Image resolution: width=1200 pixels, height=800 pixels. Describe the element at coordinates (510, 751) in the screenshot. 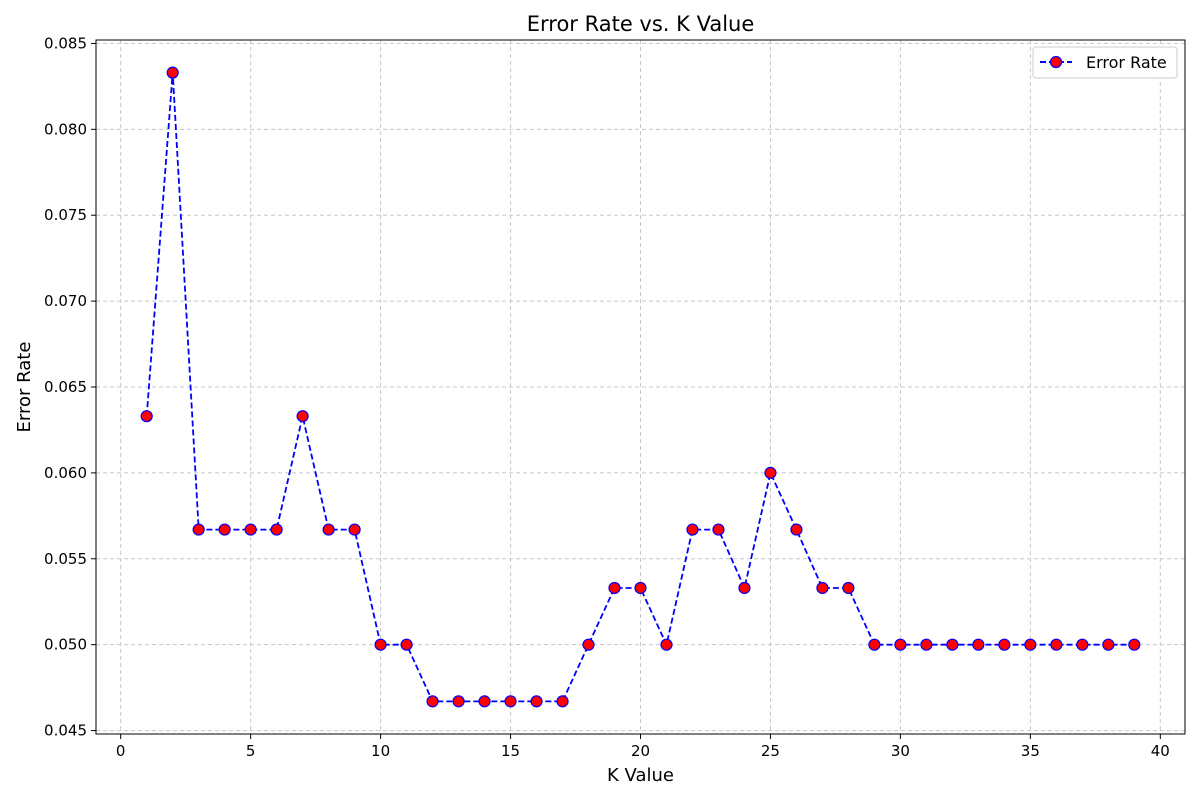

I see `x-tick-label: 15` at that location.